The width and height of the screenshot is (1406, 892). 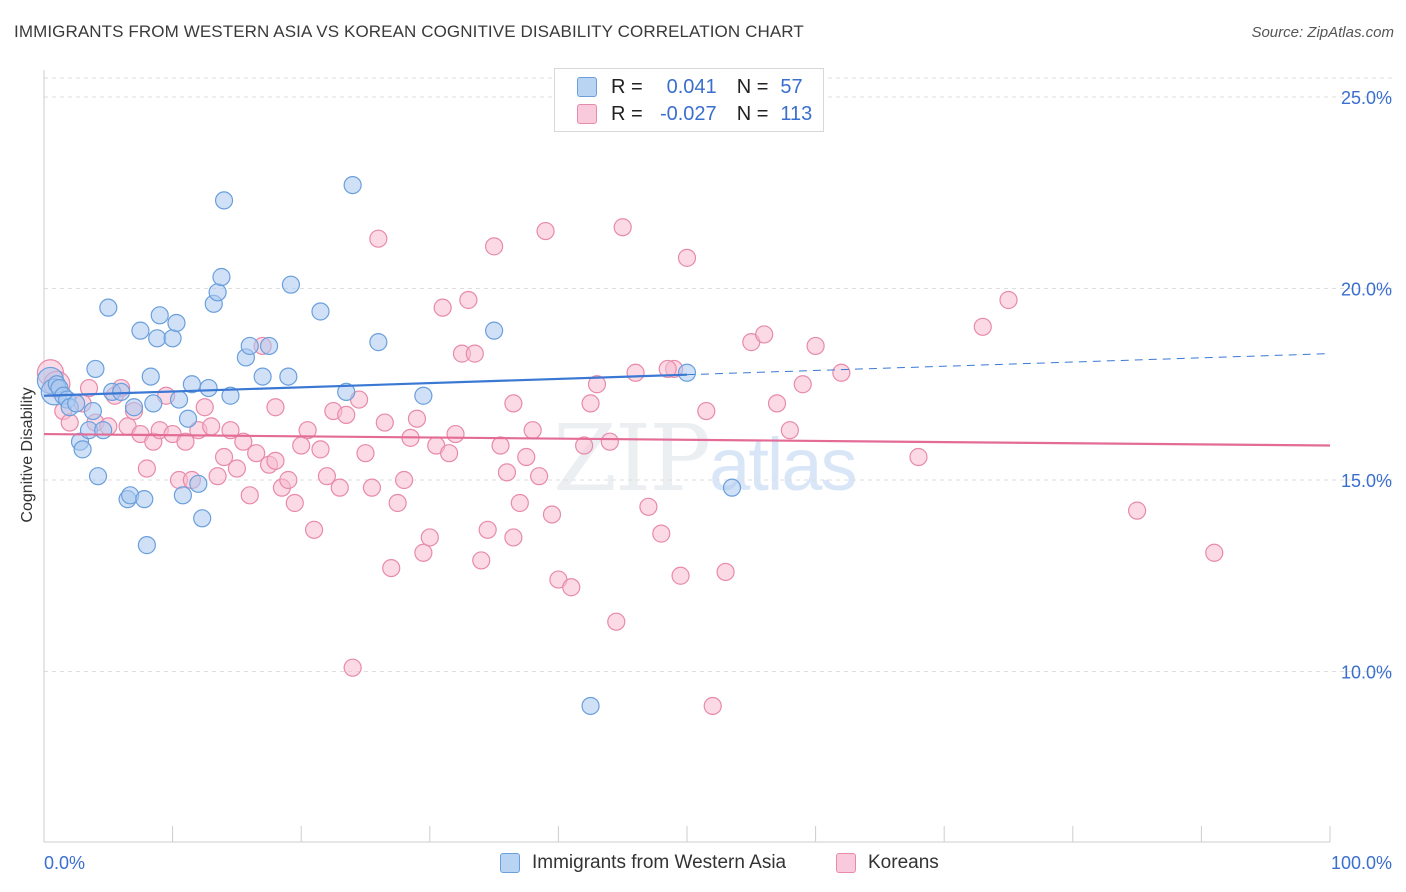 I want to click on legend-item-western-asia: Immigrants from Western Asia, so click(x=643, y=863).